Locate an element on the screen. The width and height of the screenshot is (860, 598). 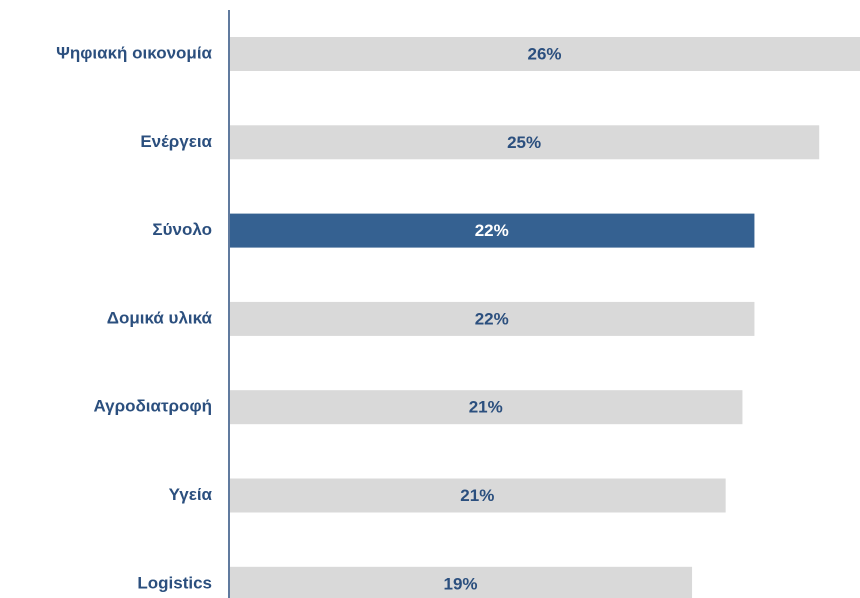
y-tick-label: Δομικά υλικά is located at coordinates (160, 317).